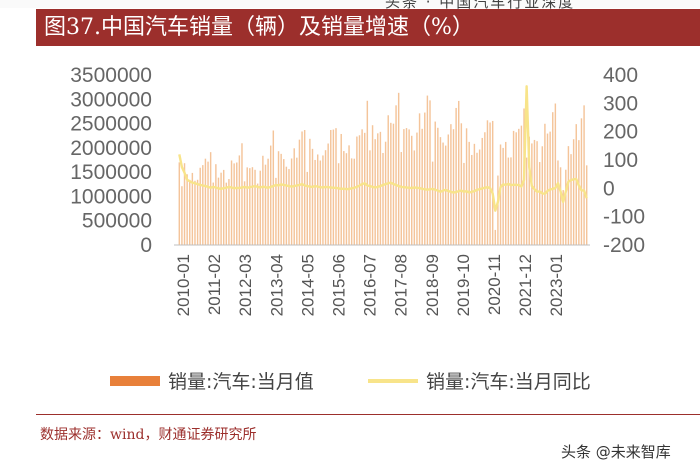 The image size is (700, 471). Describe the element at coordinates (111, 99) in the screenshot. I see `y-left-tick-label: 3000000` at that location.